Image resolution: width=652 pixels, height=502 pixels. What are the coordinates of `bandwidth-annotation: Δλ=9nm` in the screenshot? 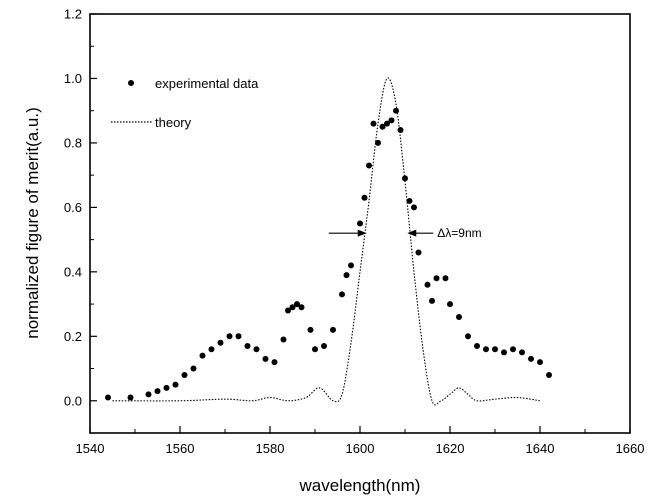 It's located at (405, 233).